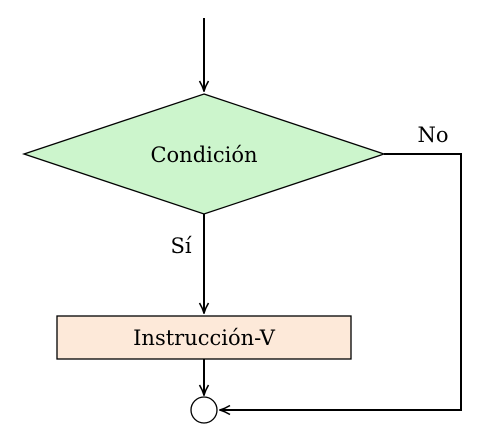 Image resolution: width=487 pixels, height=444 pixels. What do you see at coordinates (180, 246) in the screenshot?
I see `yes-label: Sí` at bounding box center [180, 246].